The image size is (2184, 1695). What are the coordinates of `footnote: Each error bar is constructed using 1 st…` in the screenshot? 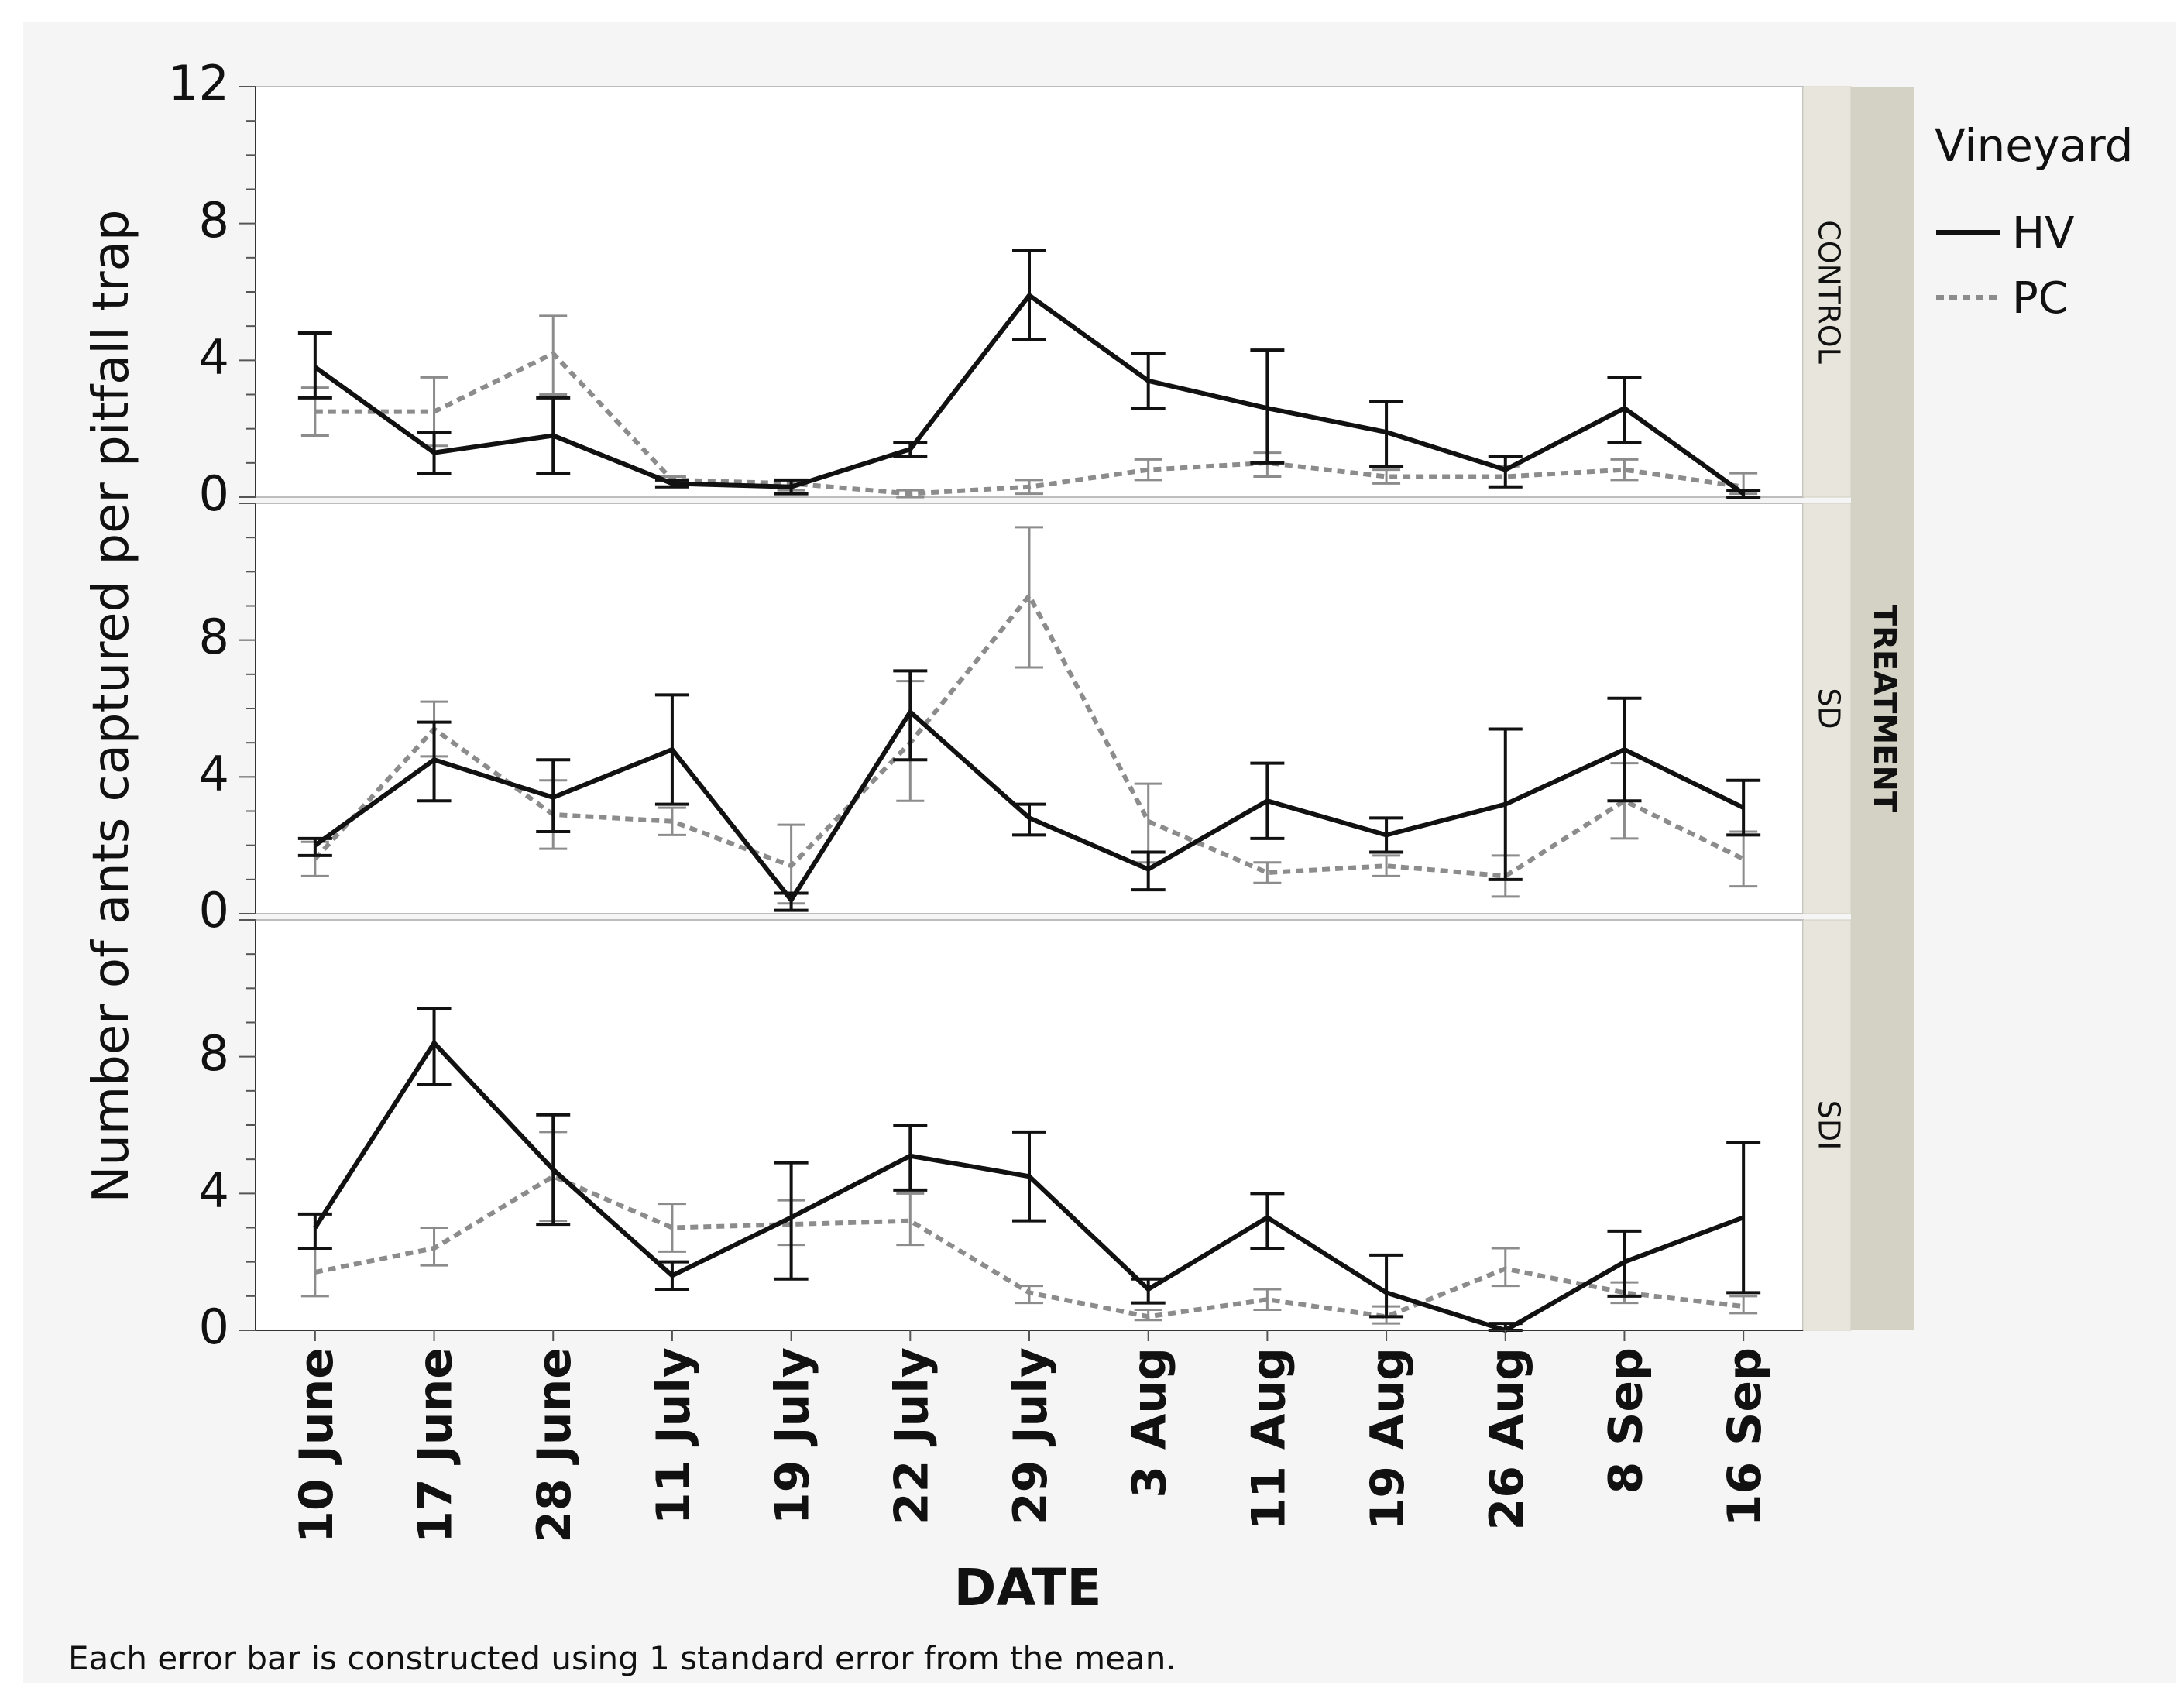 It's located at (622, 1658).